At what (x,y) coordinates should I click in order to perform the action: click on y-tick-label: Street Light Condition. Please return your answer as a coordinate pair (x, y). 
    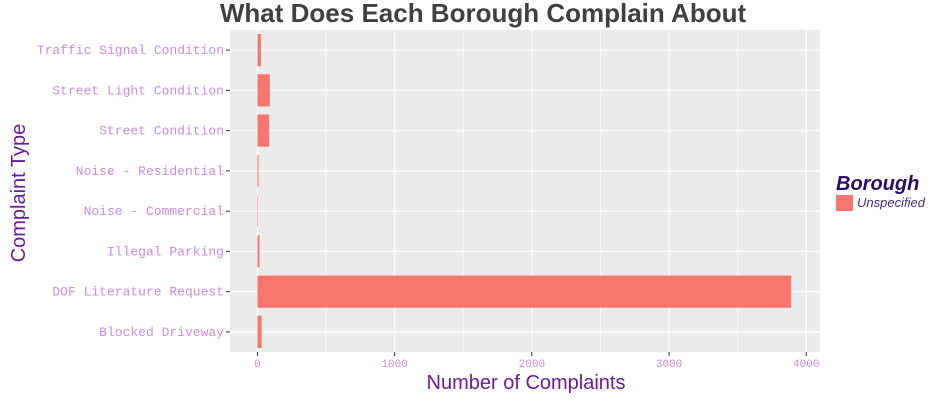
    Looking at the image, I should click on (138, 90).